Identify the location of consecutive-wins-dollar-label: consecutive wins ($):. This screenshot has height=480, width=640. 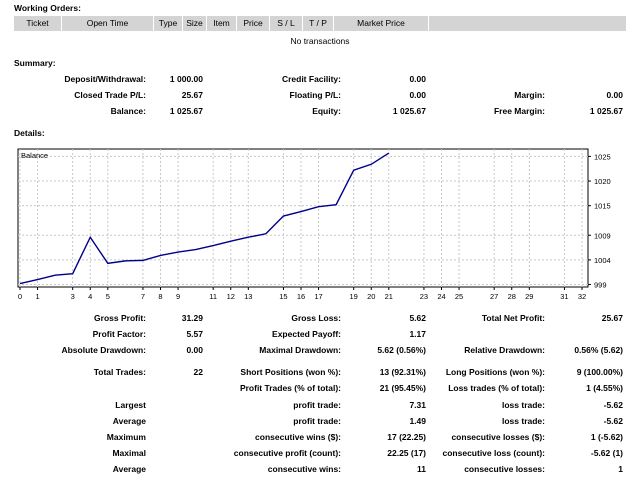
(298, 437).